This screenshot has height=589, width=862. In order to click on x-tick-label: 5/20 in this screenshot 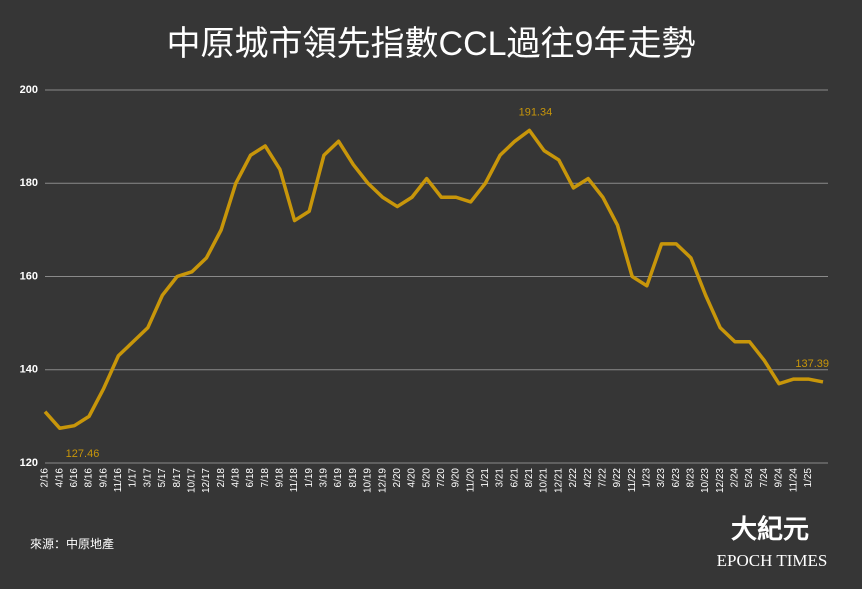, I will do `click(426, 478)`.